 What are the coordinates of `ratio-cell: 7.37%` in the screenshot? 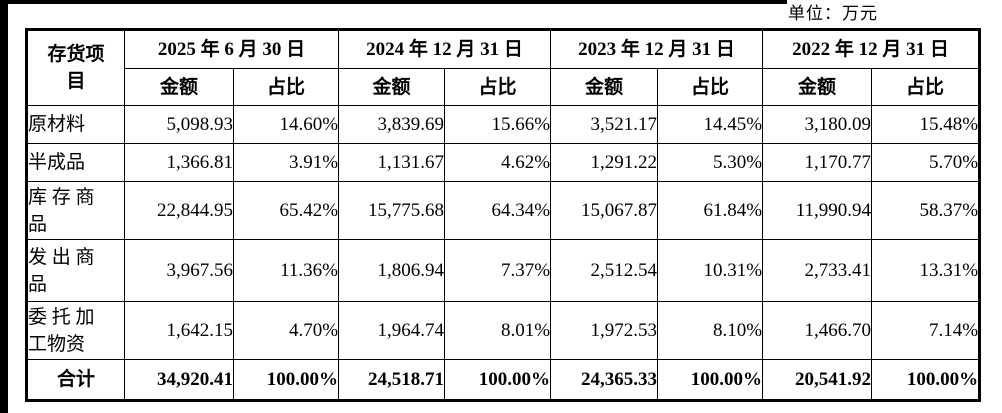 It's located at (498, 270).